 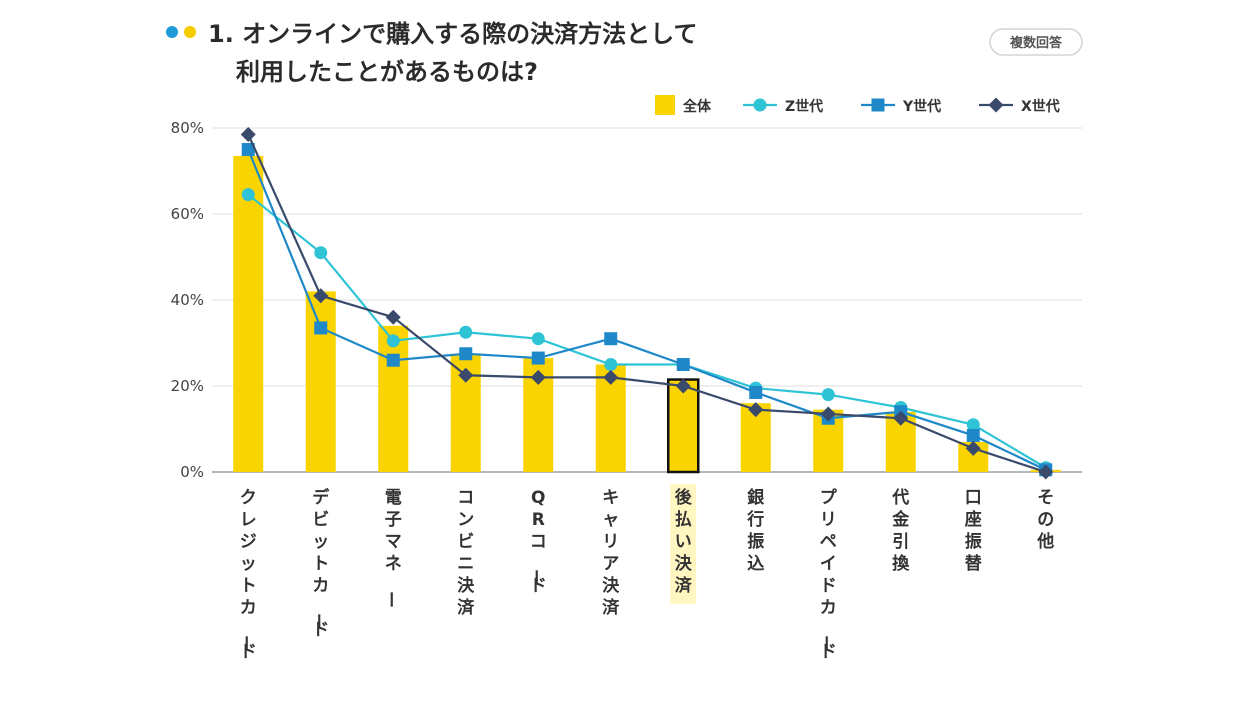 I want to click on header-dot-blue, so click(x=172, y=32).